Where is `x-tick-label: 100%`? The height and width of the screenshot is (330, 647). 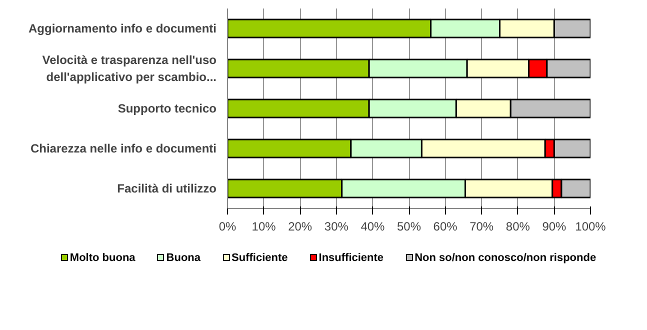 x-tick-label: 100% is located at coordinates (590, 227).